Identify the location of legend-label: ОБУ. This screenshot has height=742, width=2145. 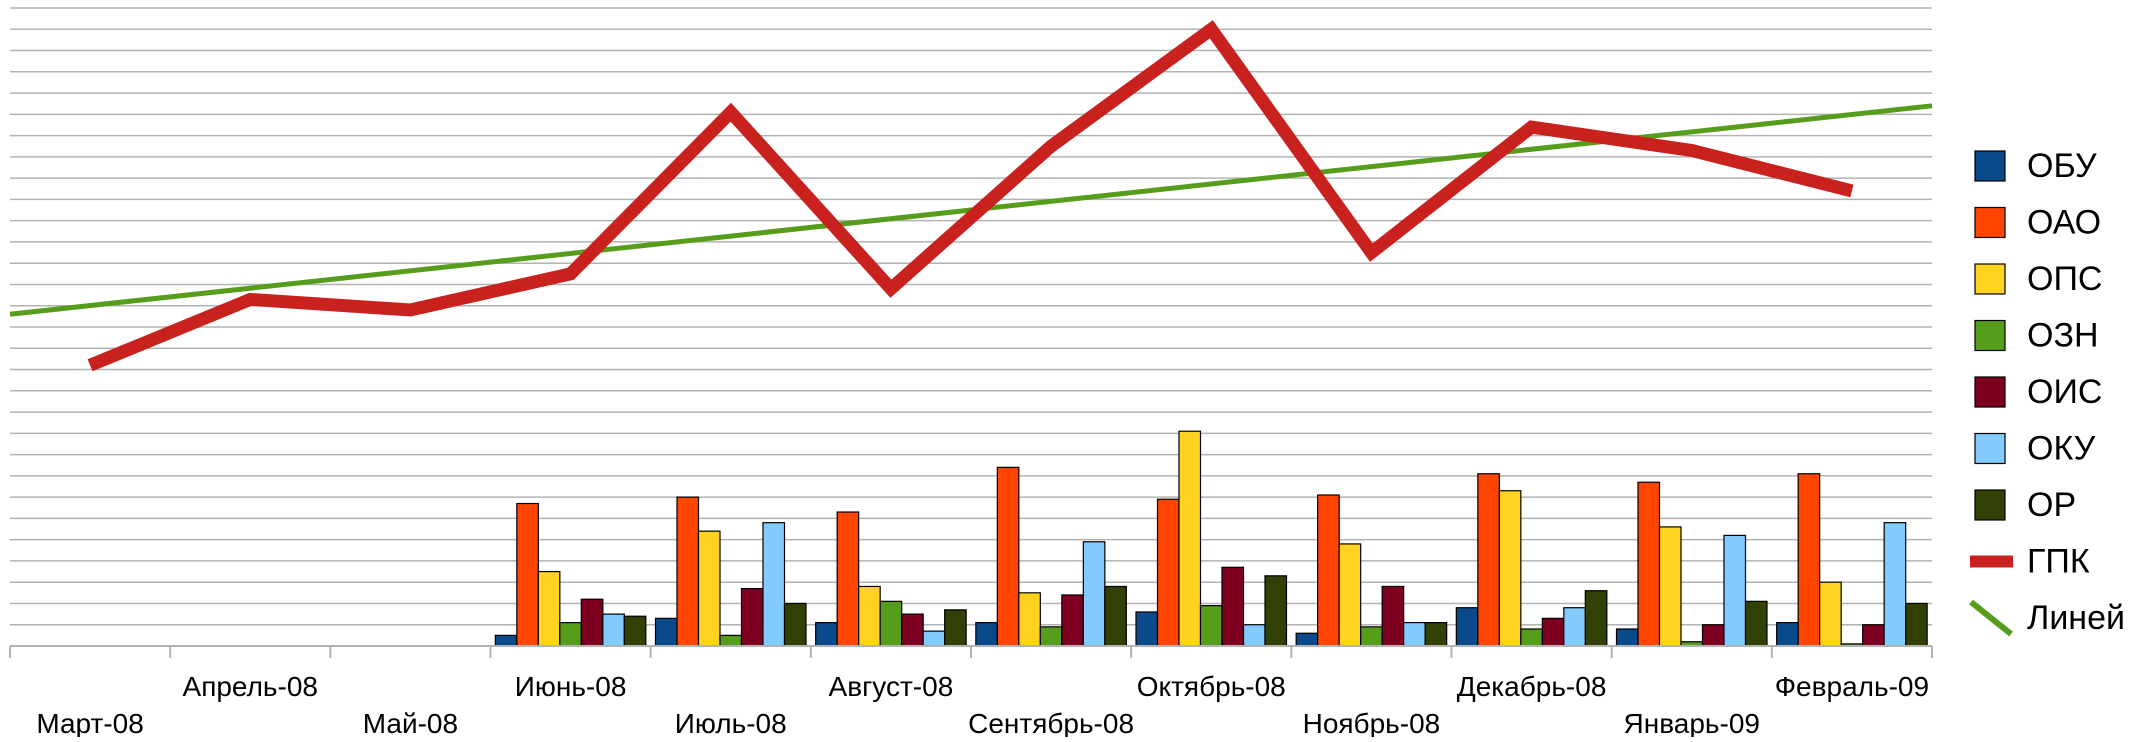
(2062, 166).